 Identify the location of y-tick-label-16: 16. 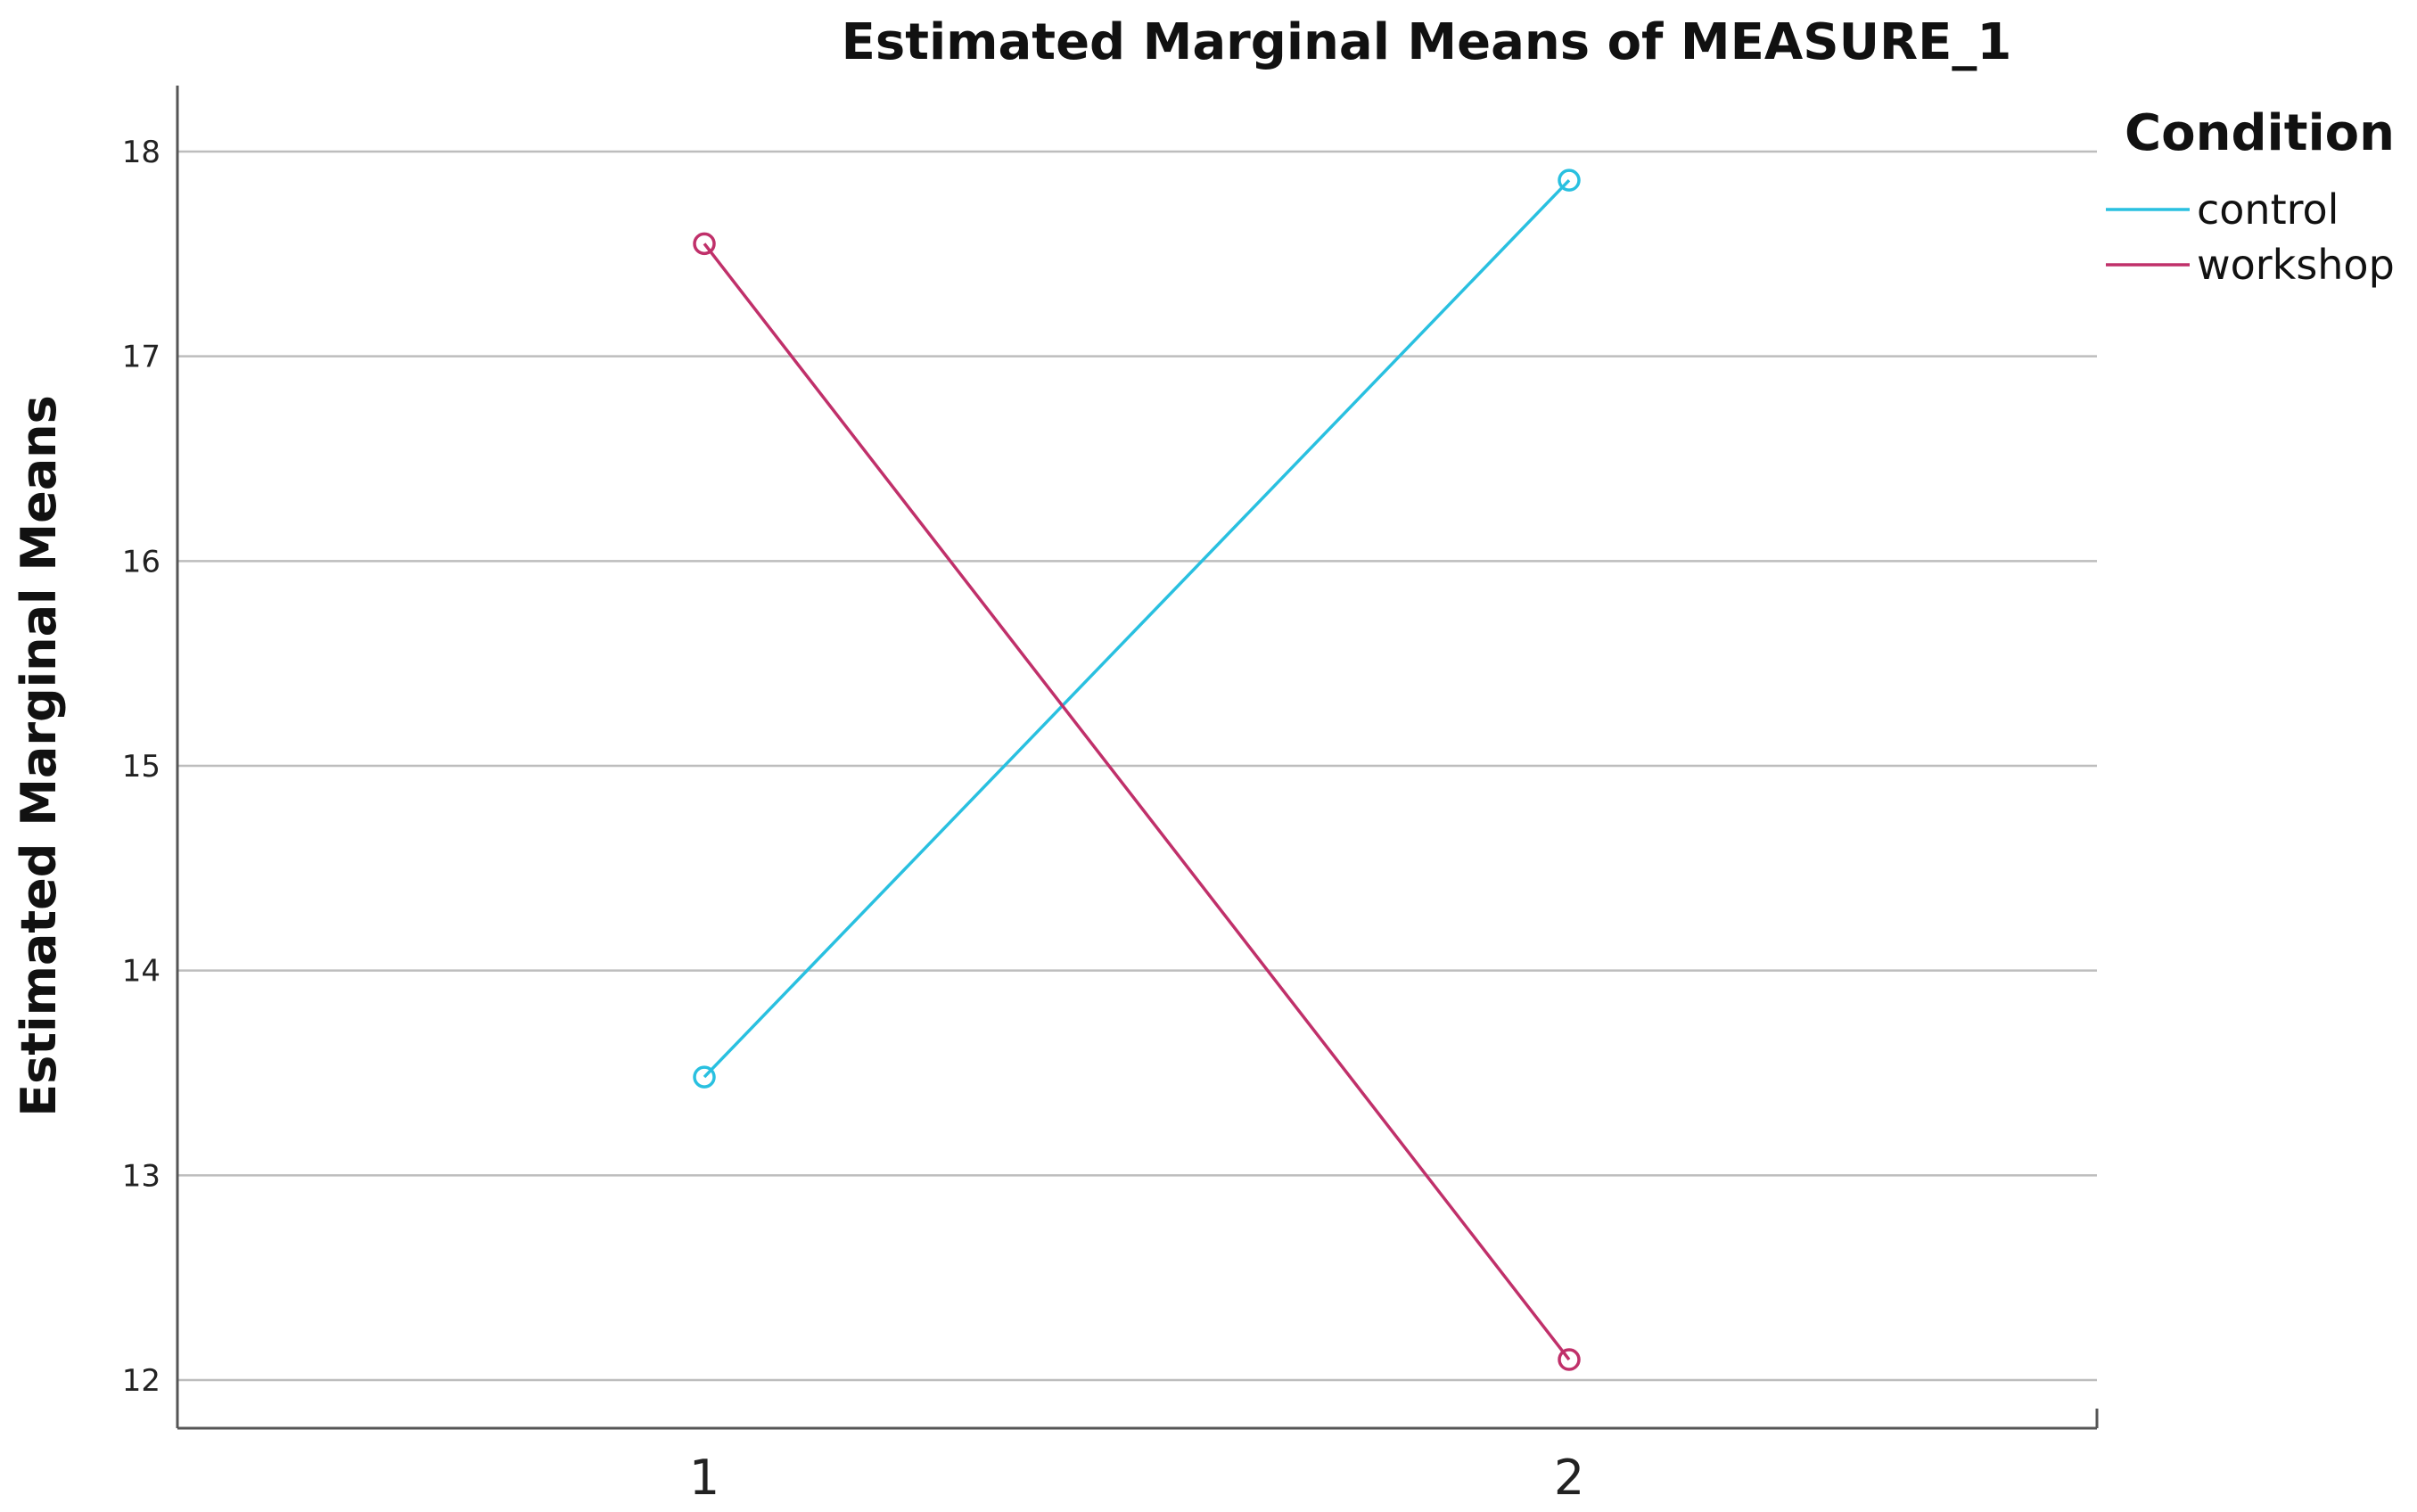
(141, 561).